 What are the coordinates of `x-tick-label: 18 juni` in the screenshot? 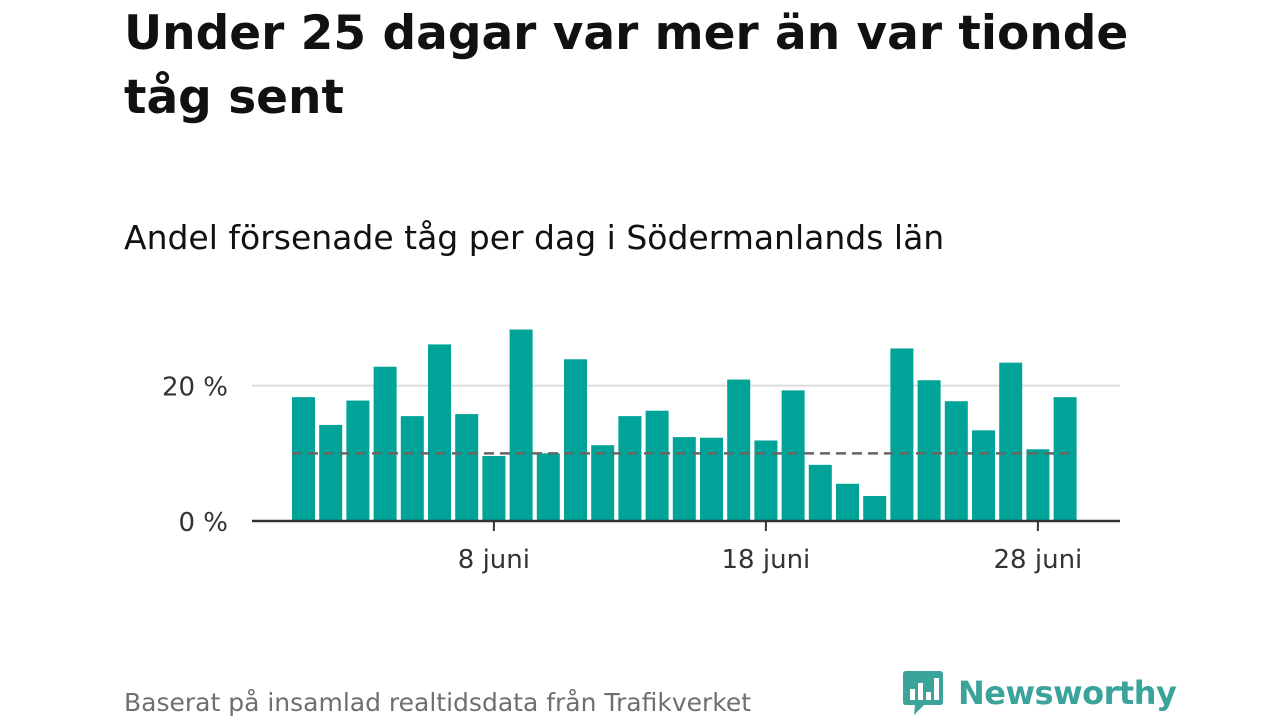 It's located at (766, 560).